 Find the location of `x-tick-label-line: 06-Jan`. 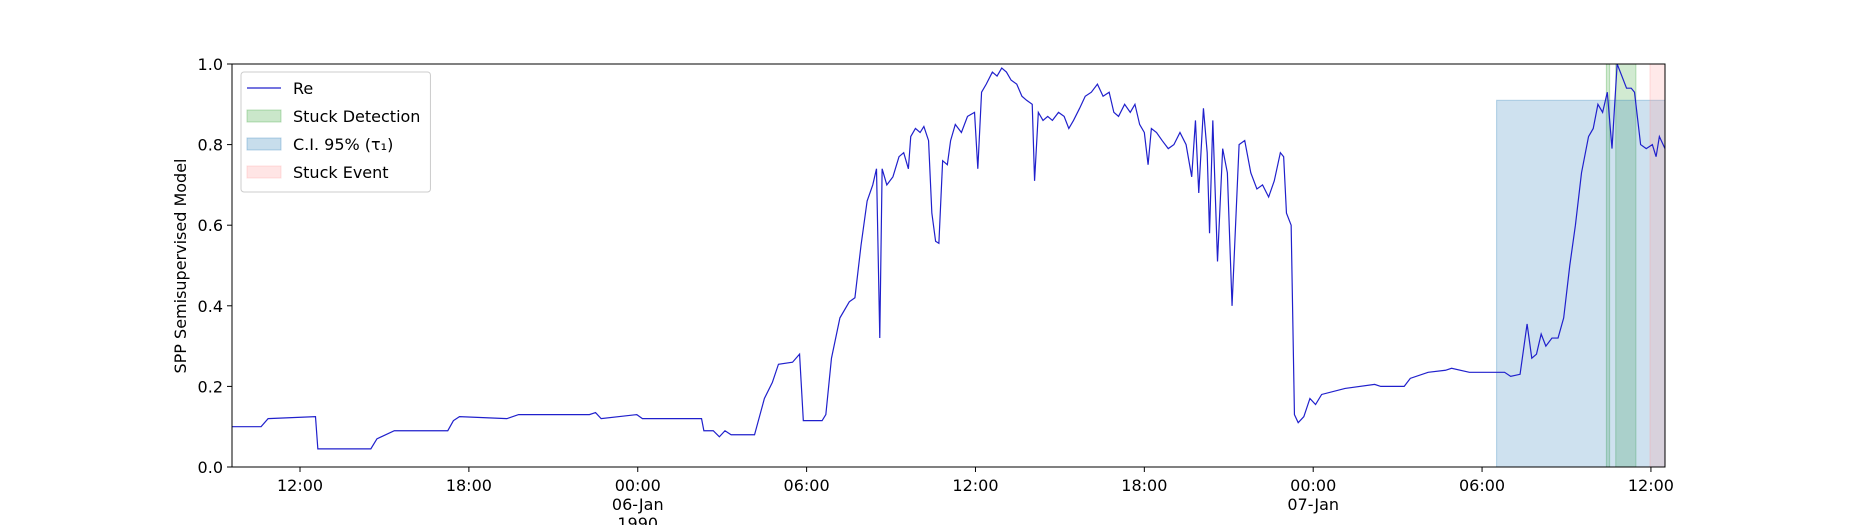

x-tick-label-line: 06-Jan is located at coordinates (638, 504).